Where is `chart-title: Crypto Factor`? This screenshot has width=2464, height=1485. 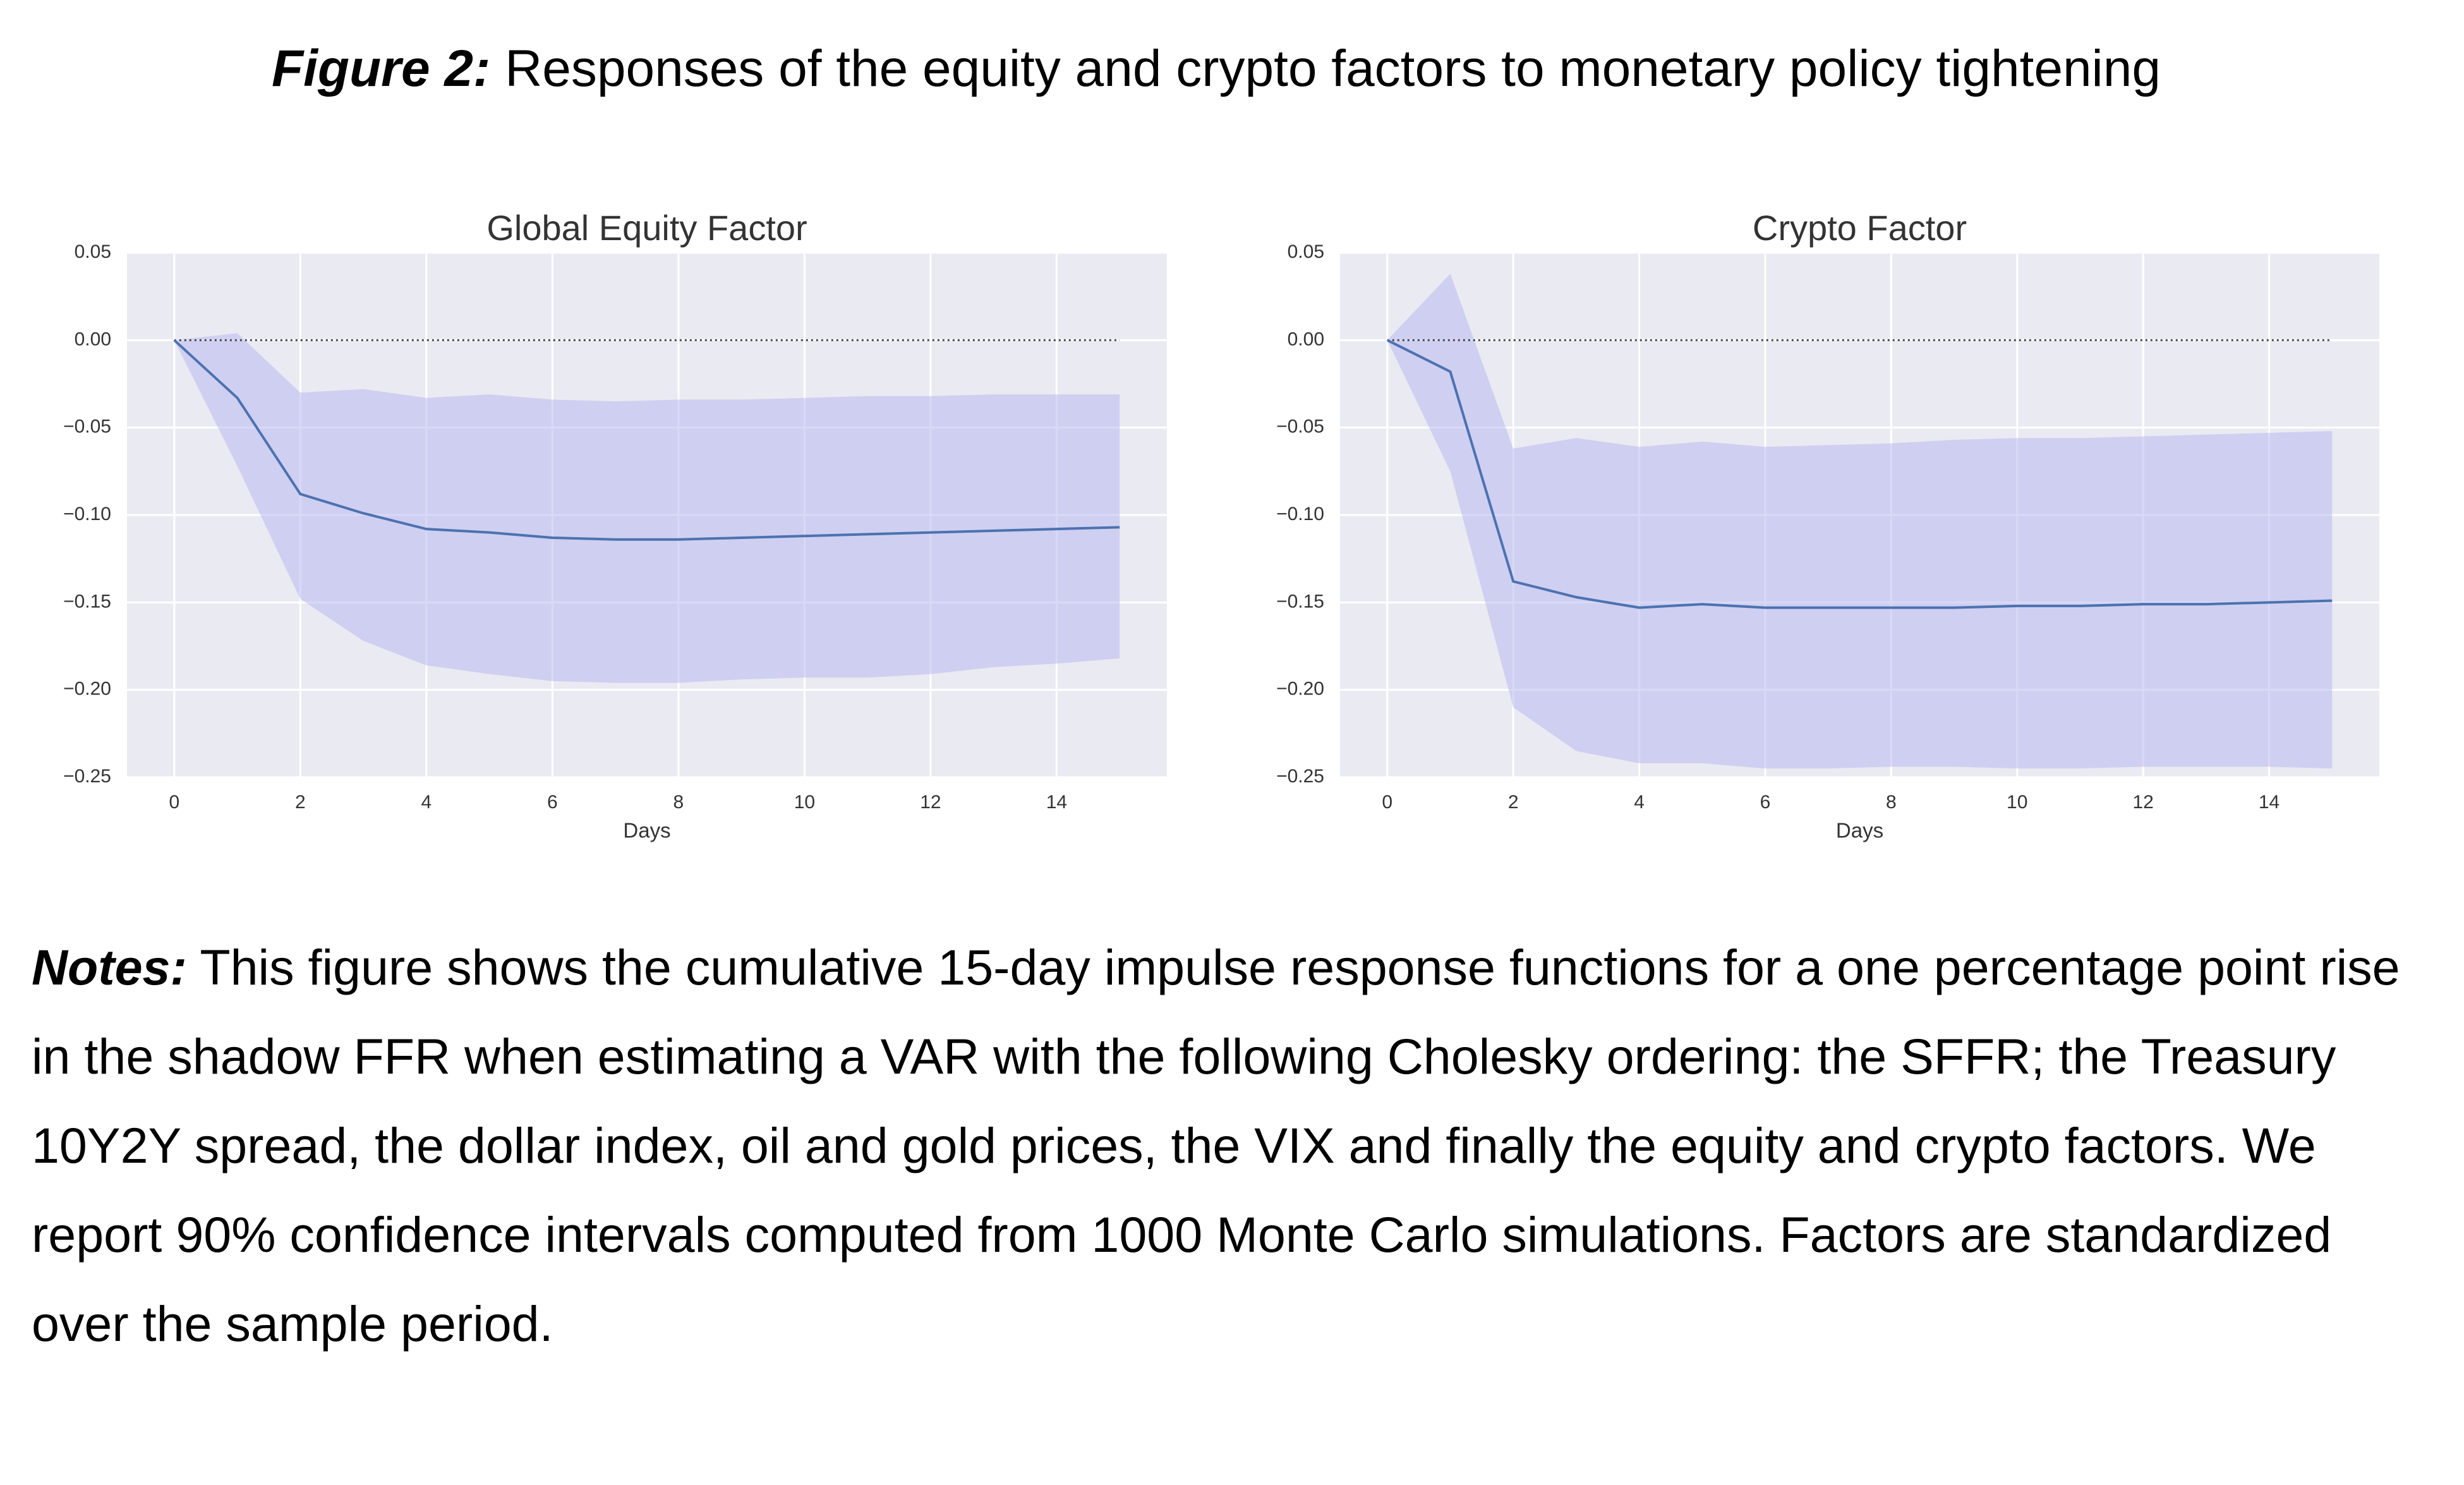 chart-title: Crypto Factor is located at coordinates (1860, 228).